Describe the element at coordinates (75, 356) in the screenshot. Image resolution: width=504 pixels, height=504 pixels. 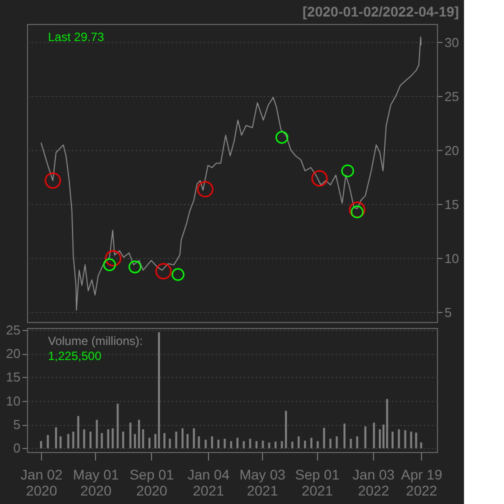
I see `annotation: 1,225,500` at that location.